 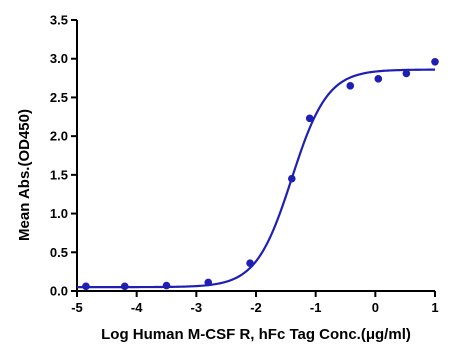 What do you see at coordinates (59, 20) in the screenshot?
I see `y-tick-label: 3.5` at bounding box center [59, 20].